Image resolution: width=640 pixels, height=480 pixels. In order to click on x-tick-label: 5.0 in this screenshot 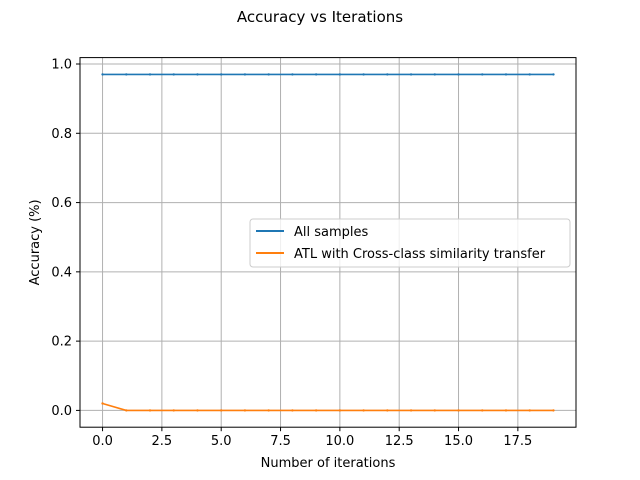, I will do `click(221, 441)`.